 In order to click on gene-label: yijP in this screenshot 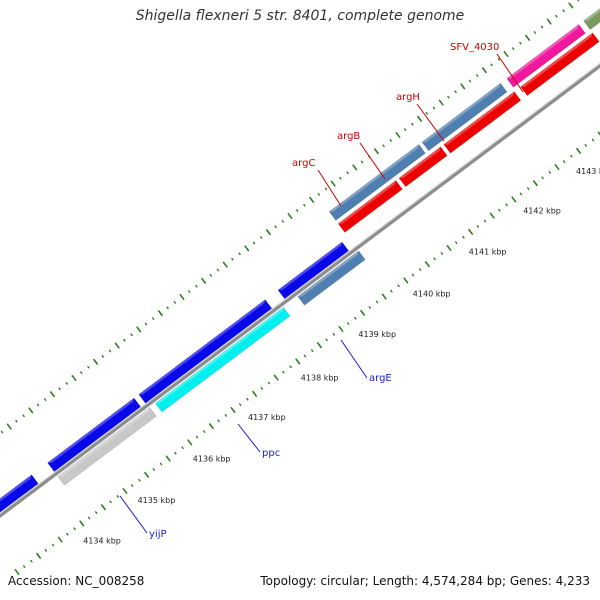, I will do `click(158, 534)`.